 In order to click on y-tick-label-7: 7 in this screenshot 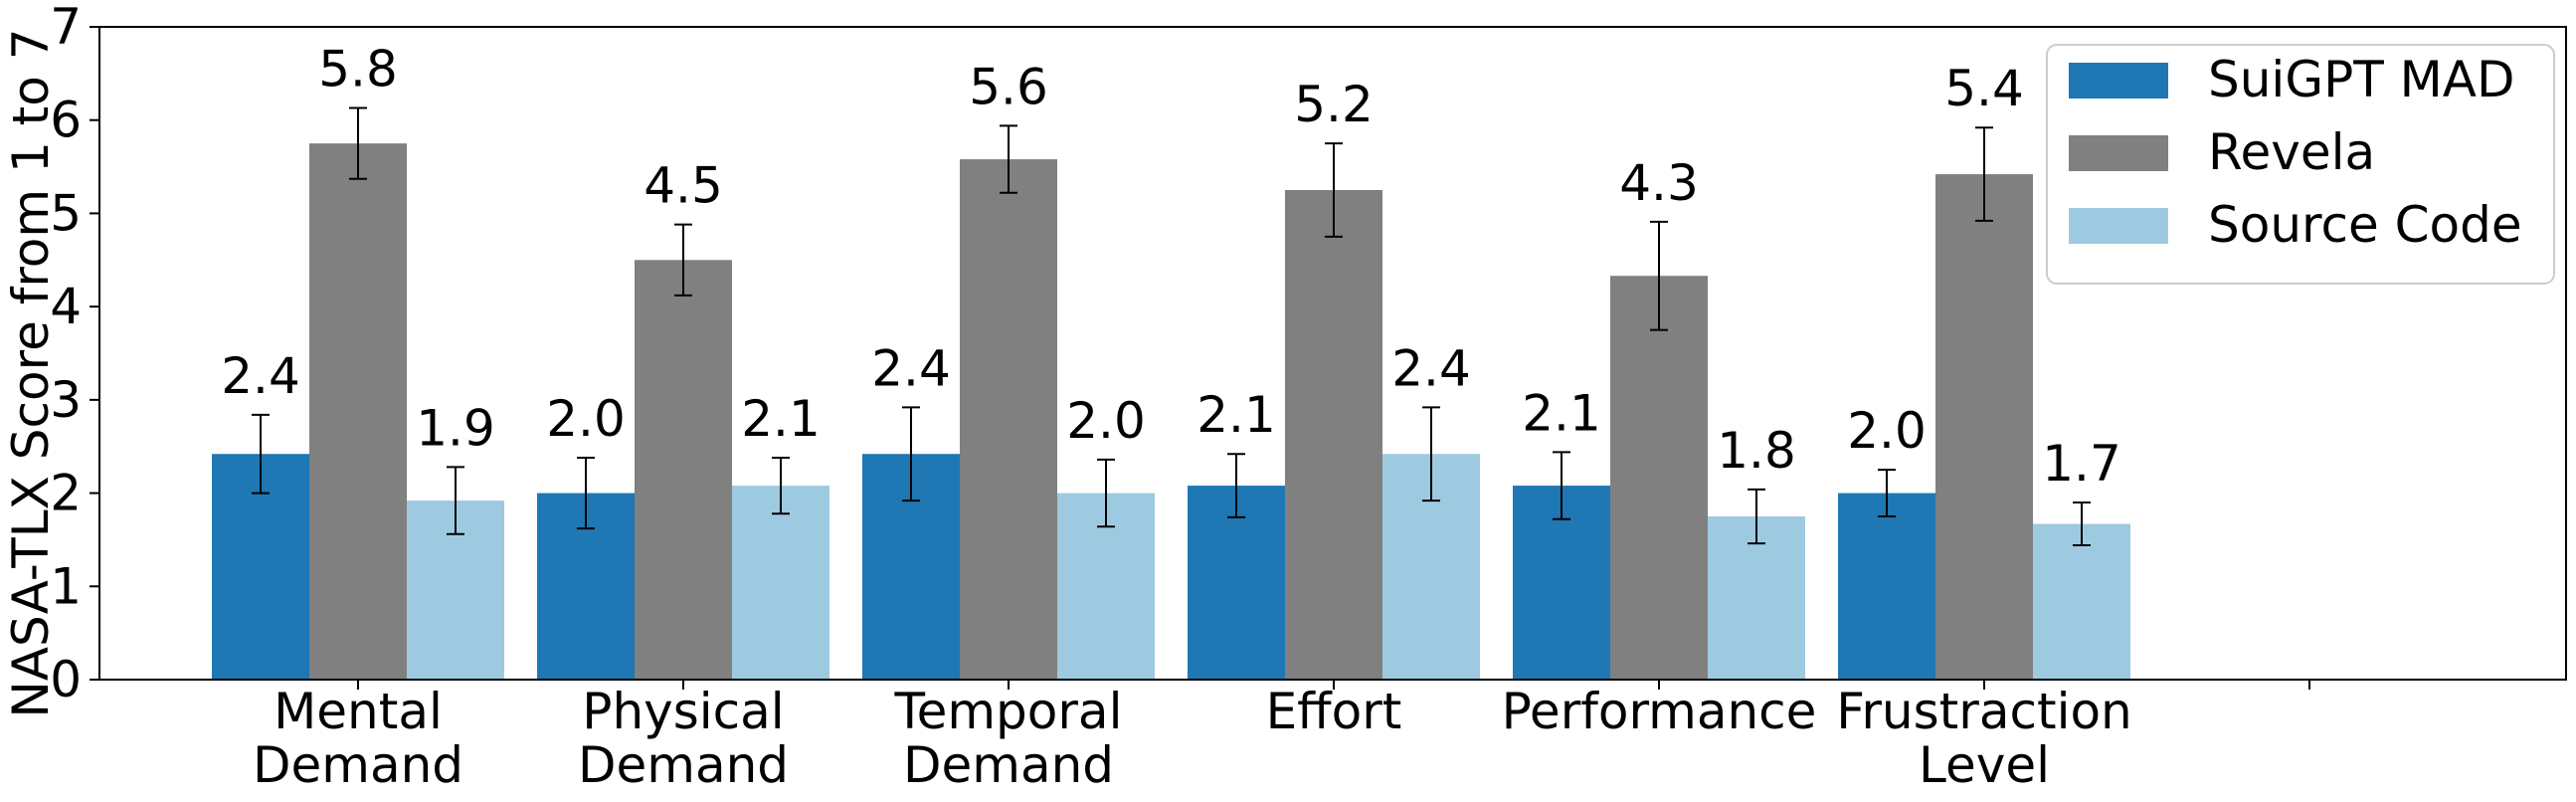, I will do `click(66, 28)`.